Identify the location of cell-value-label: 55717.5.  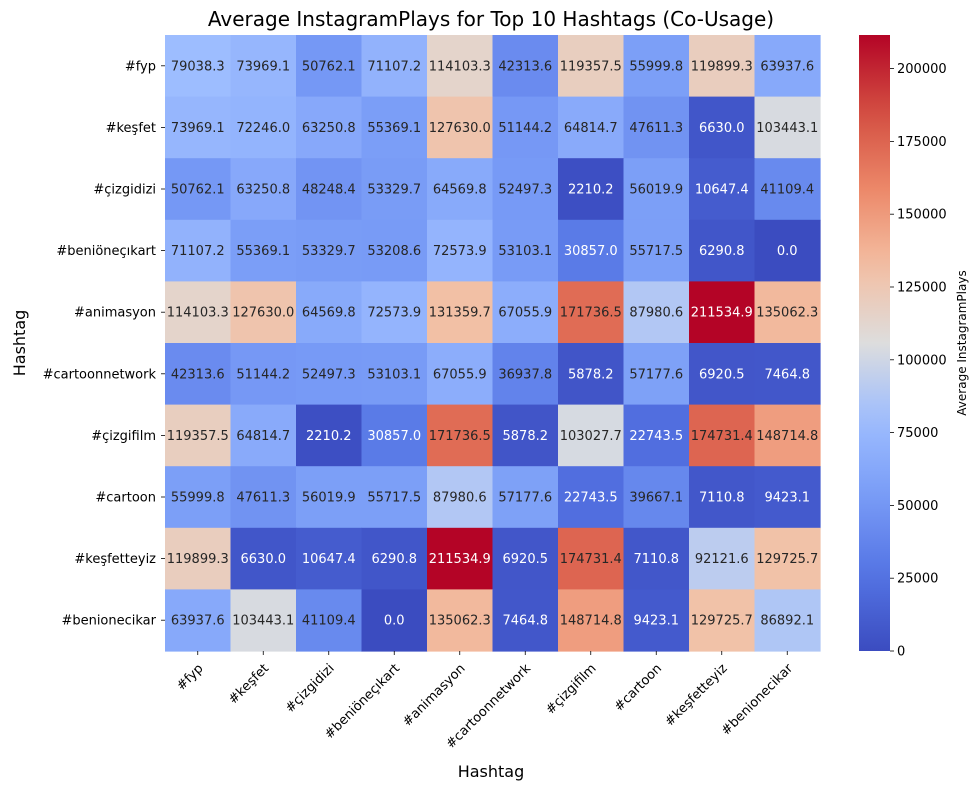
(656, 251).